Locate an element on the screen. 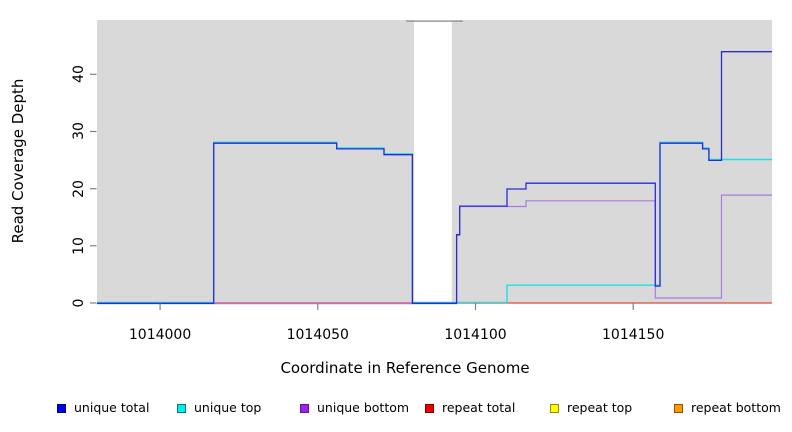 This screenshot has width=792, height=432. x-tick-label: 1014050 is located at coordinates (317, 335).